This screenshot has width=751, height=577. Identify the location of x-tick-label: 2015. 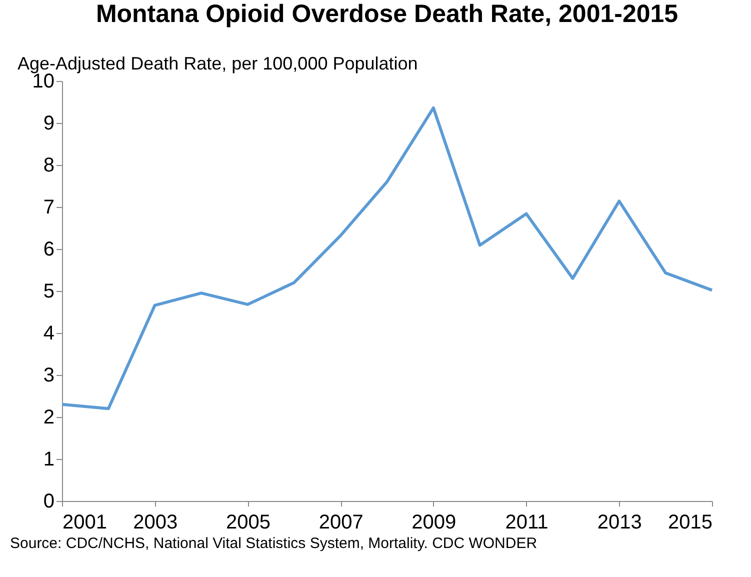
(690, 523).